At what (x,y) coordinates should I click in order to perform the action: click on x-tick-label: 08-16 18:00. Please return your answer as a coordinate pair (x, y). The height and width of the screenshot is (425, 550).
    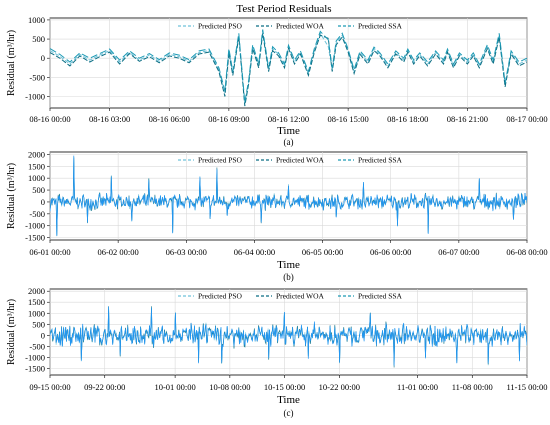
    Looking at the image, I should click on (407, 119).